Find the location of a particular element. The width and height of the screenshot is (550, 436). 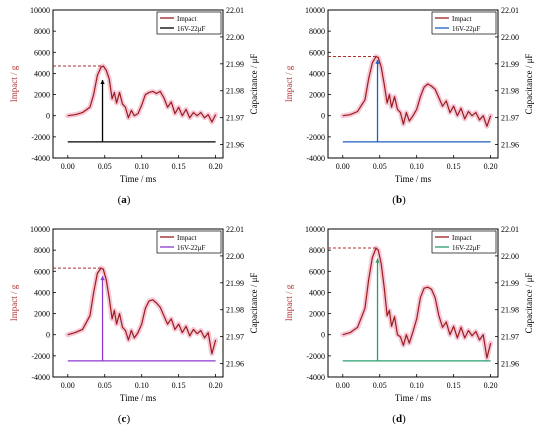

panel-label-letter: a is located at coordinates (124, 200).